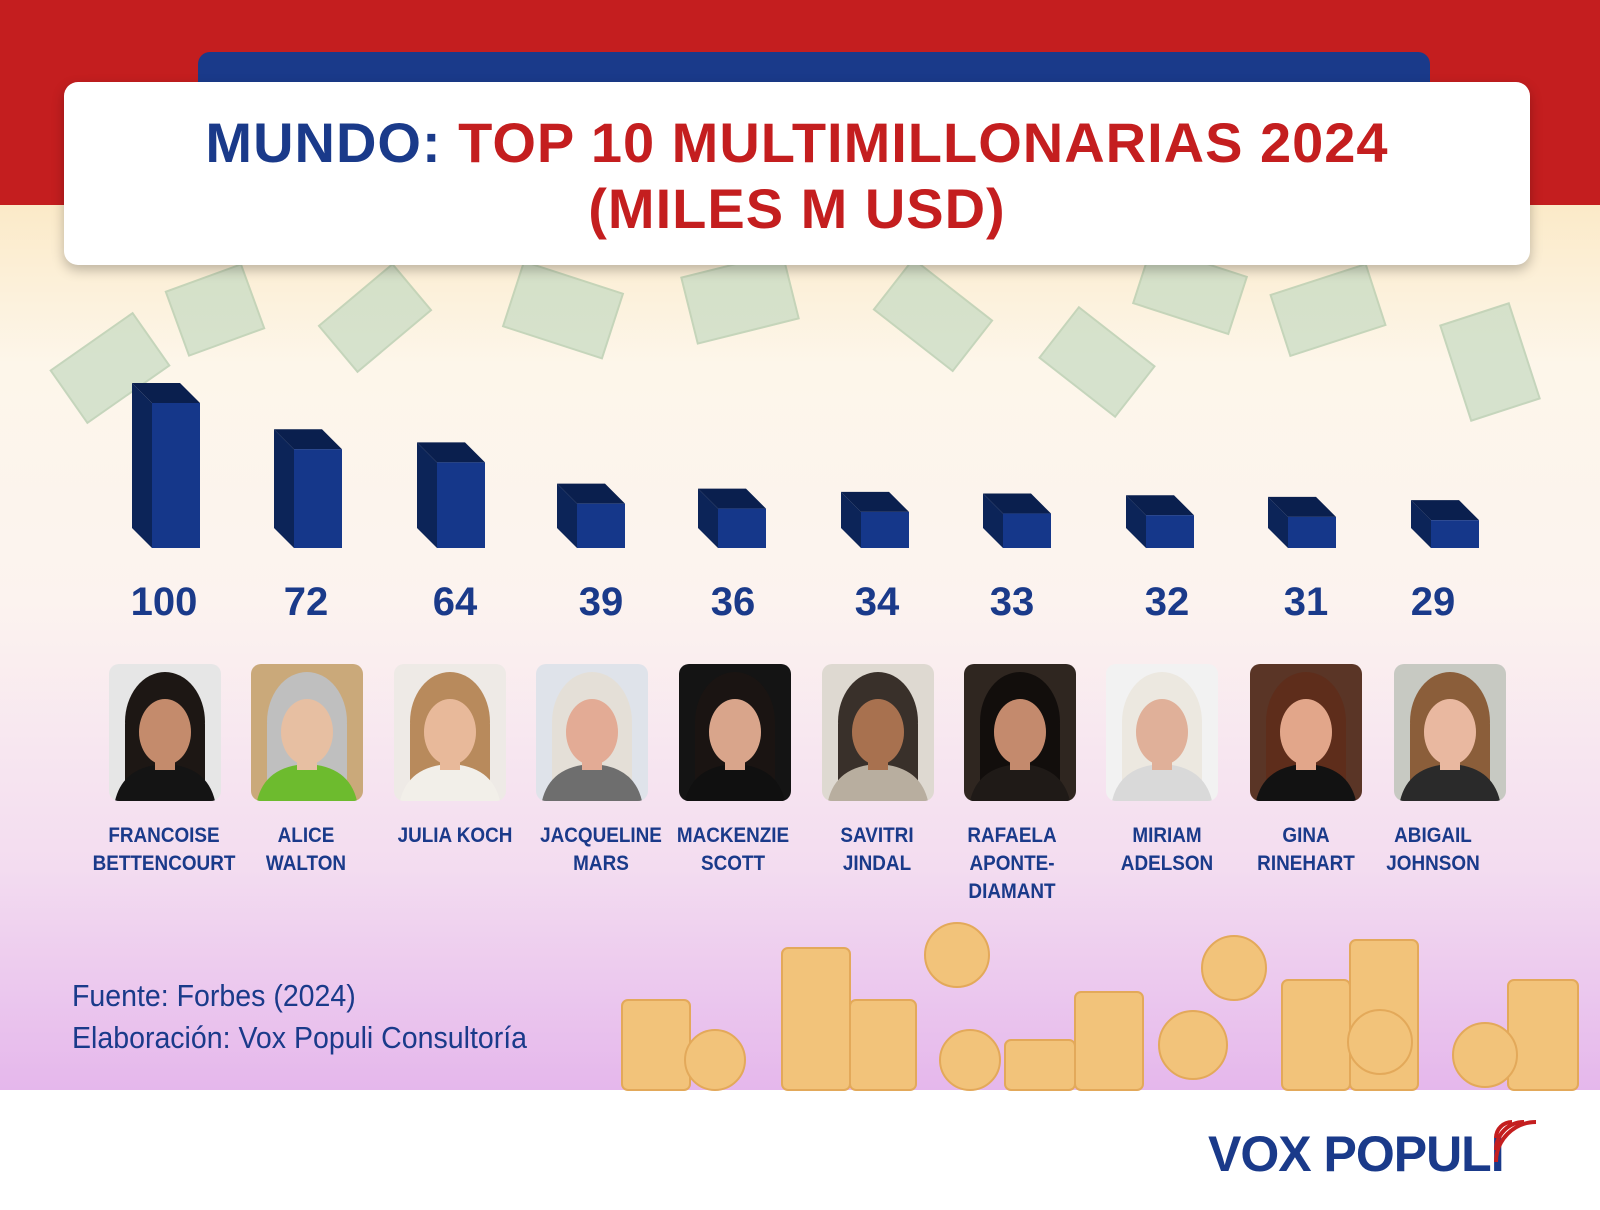  What do you see at coordinates (733, 602) in the screenshot?
I see `value-label: 36` at bounding box center [733, 602].